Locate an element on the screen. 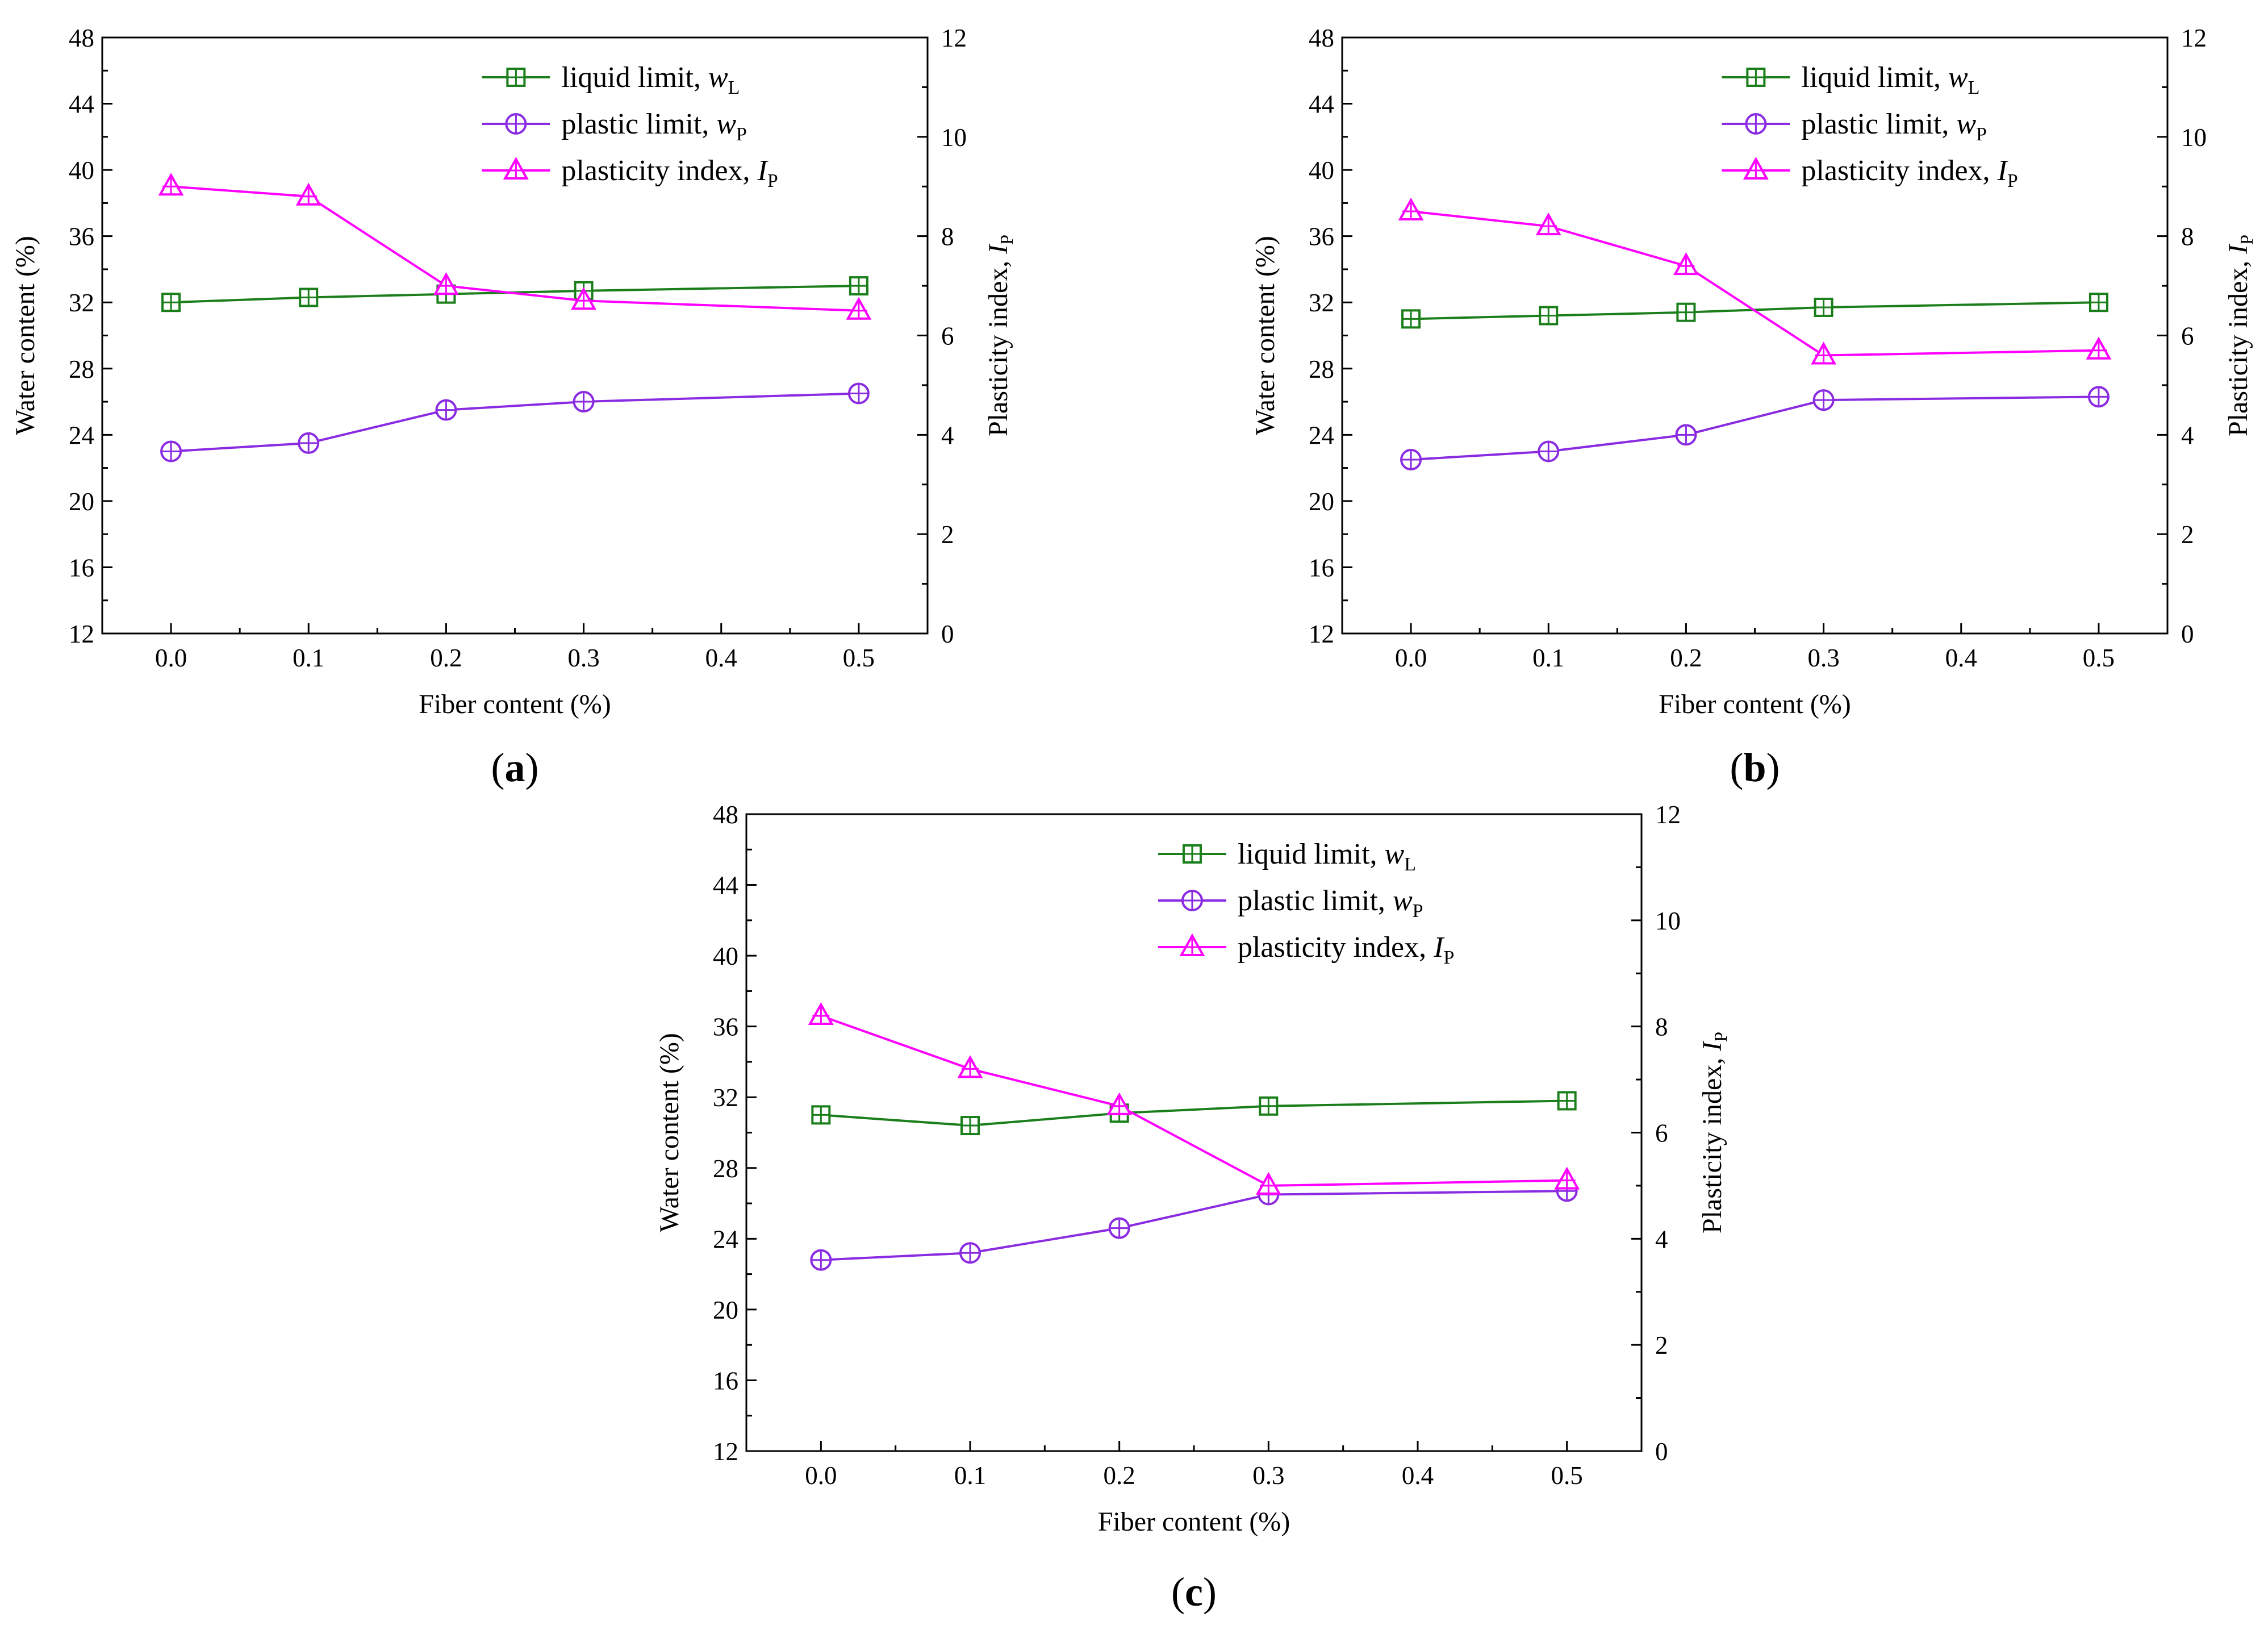 Image resolution: width=2268 pixels, height=1634 pixels. legend-label: liquid limit, wL is located at coordinates (650, 79).